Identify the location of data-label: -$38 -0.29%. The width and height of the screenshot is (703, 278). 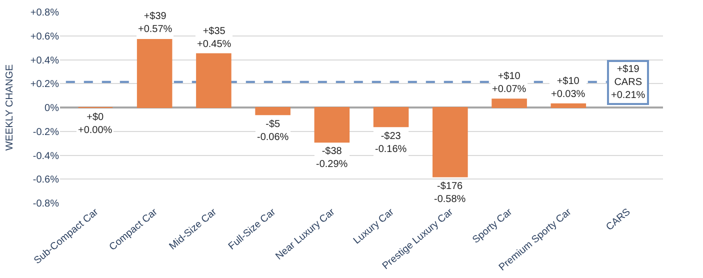
(332, 158).